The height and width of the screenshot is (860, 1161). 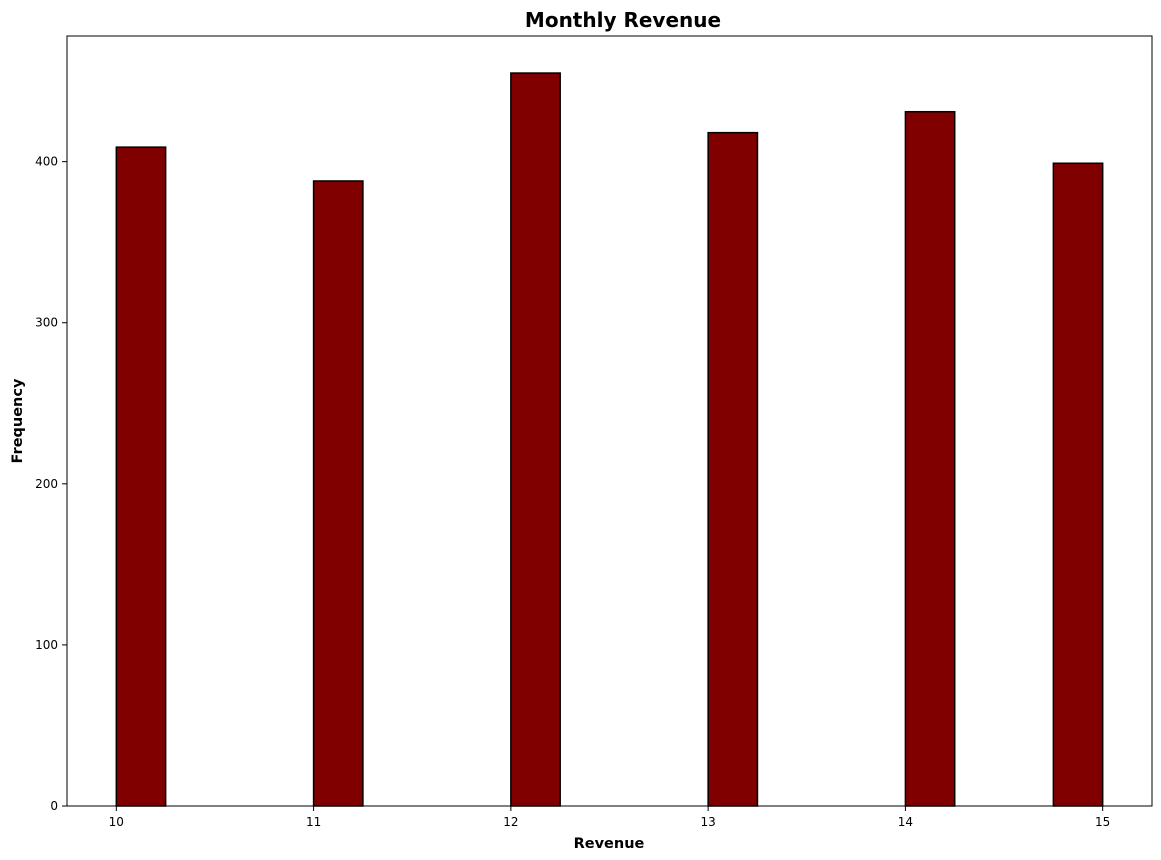 What do you see at coordinates (54, 806) in the screenshot?
I see `y-tick-label: 0` at bounding box center [54, 806].